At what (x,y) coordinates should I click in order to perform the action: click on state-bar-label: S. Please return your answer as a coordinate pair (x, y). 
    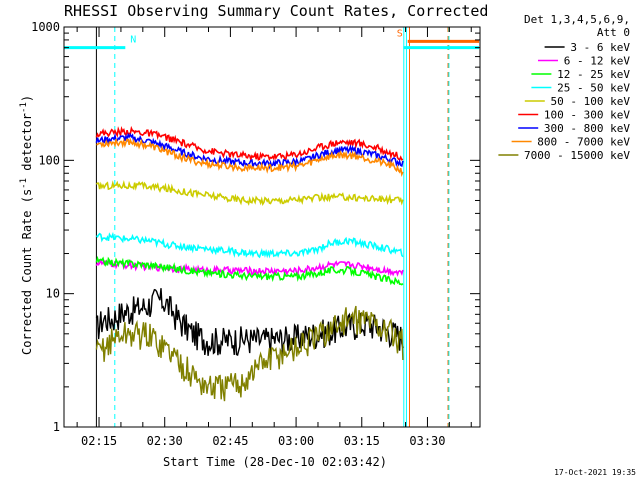
    Looking at the image, I should click on (400, 33).